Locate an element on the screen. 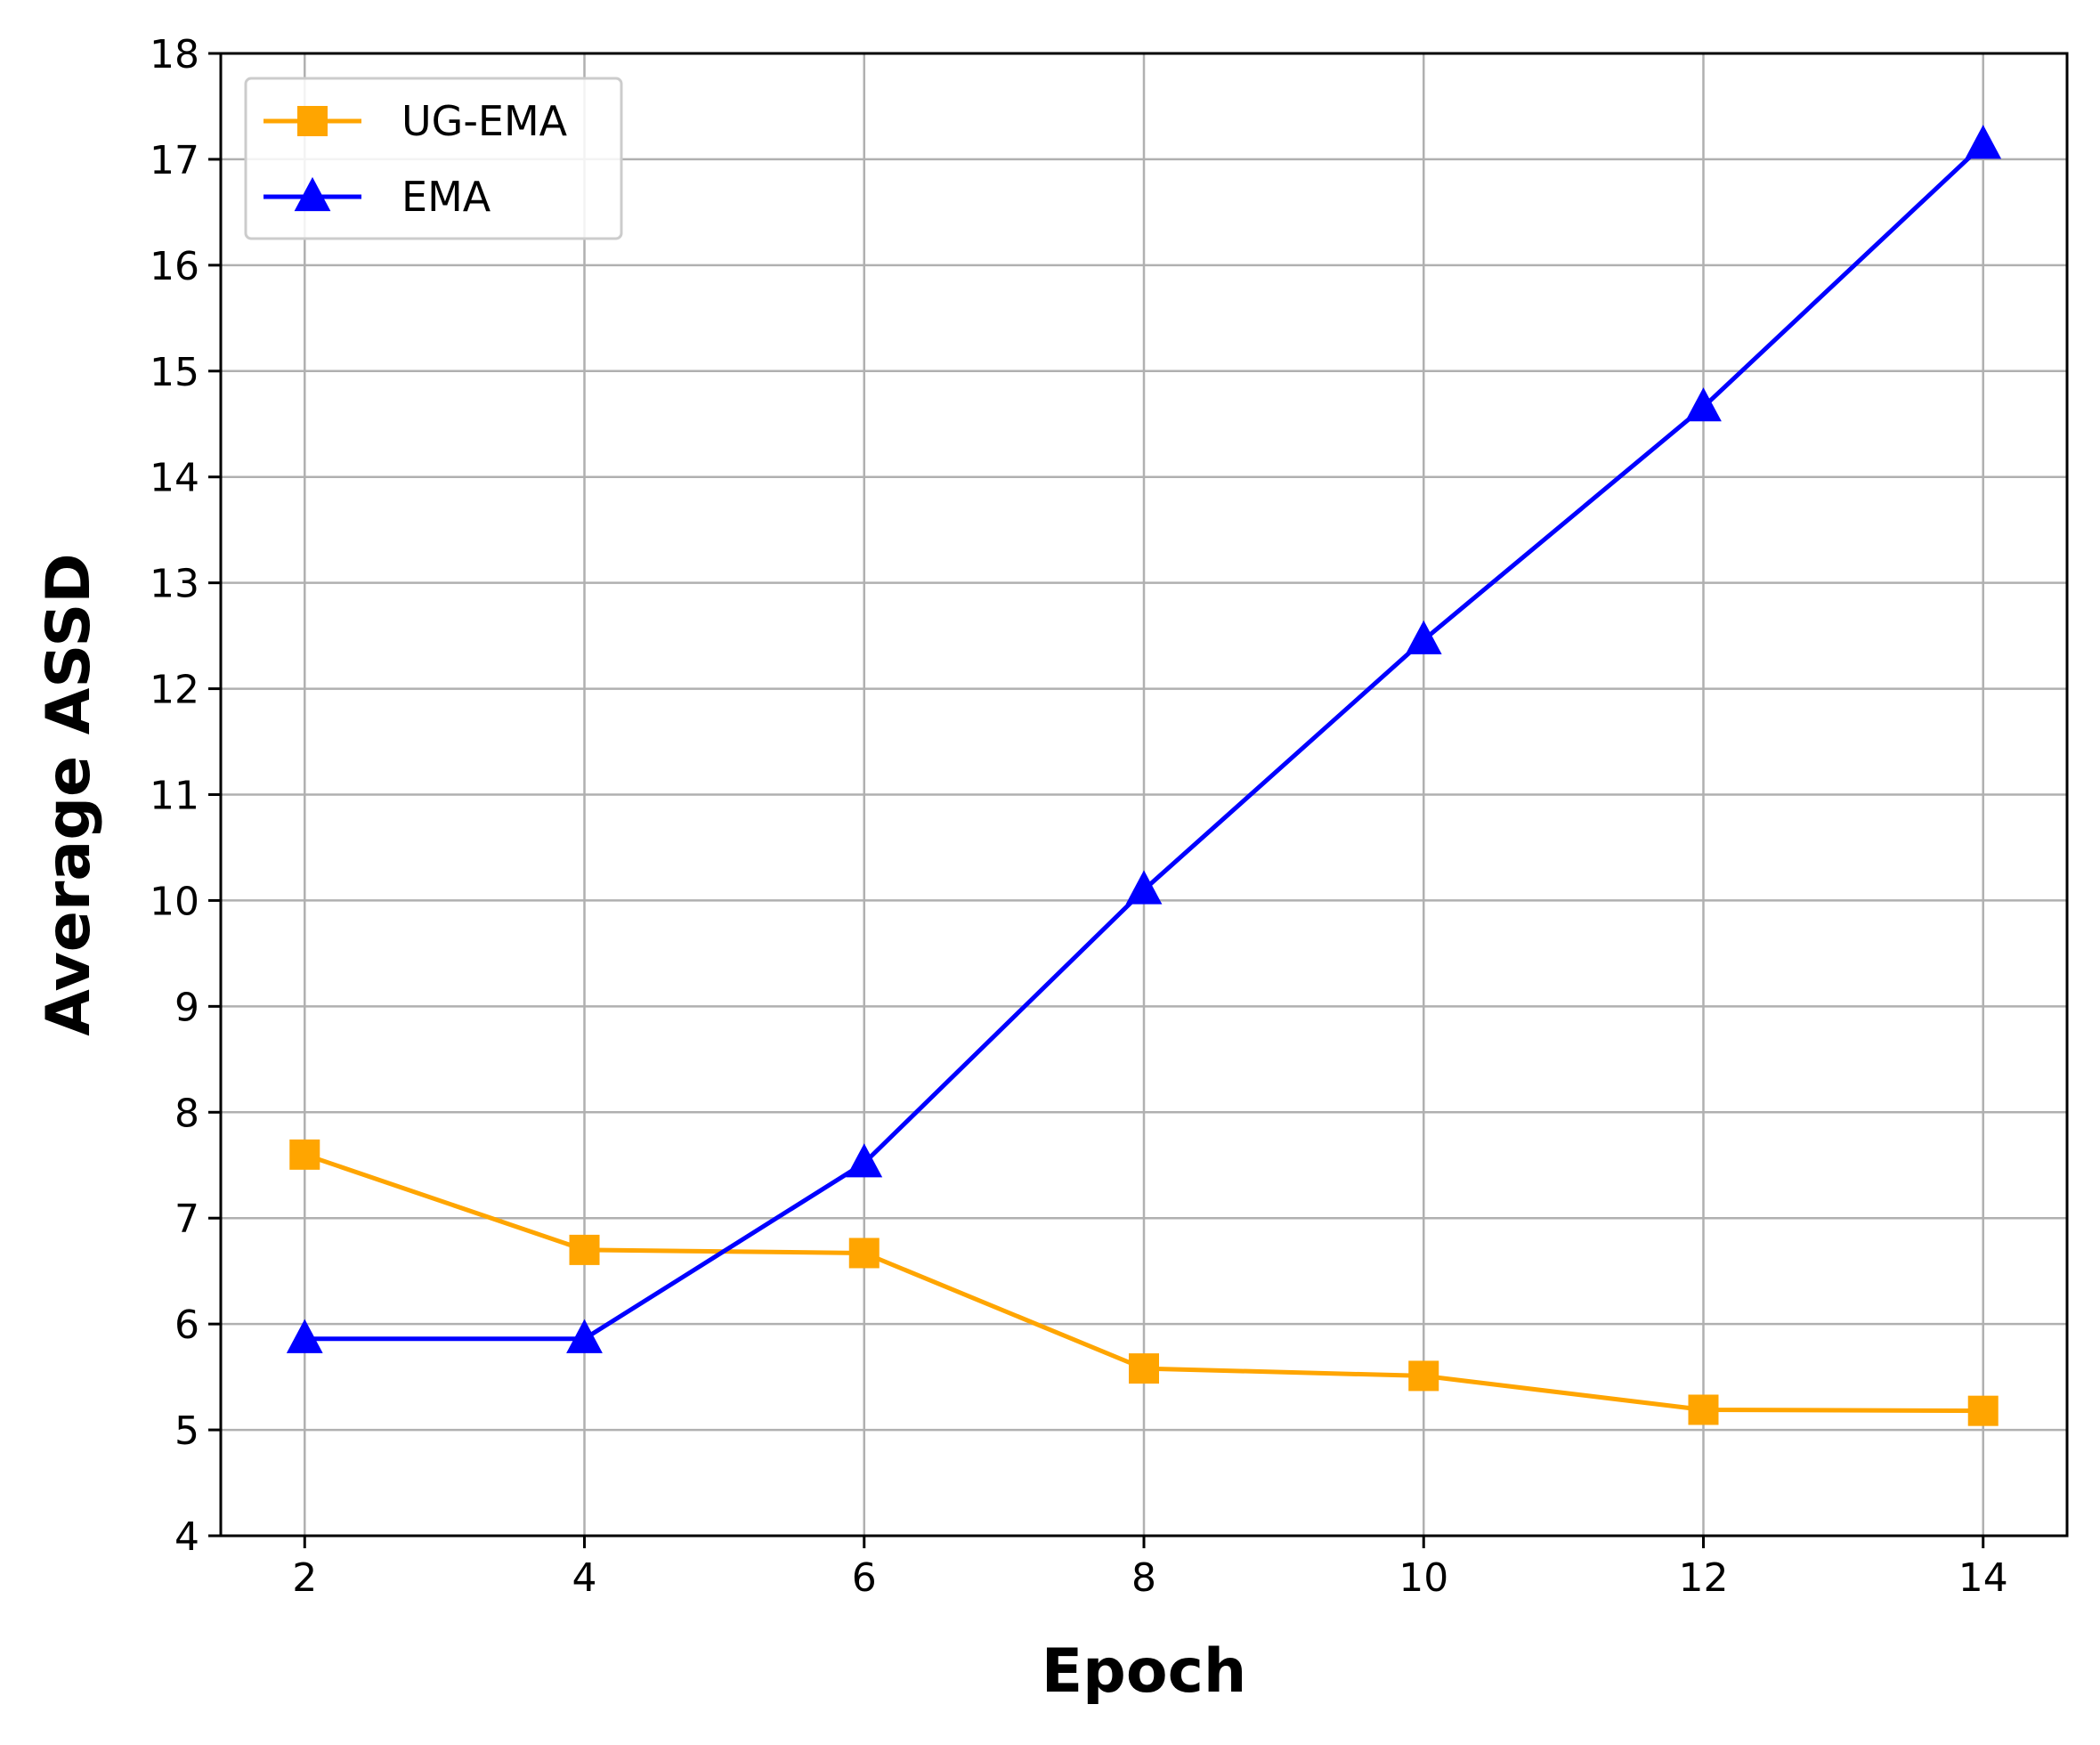  y-tick-label: 4 is located at coordinates (186, 1537).